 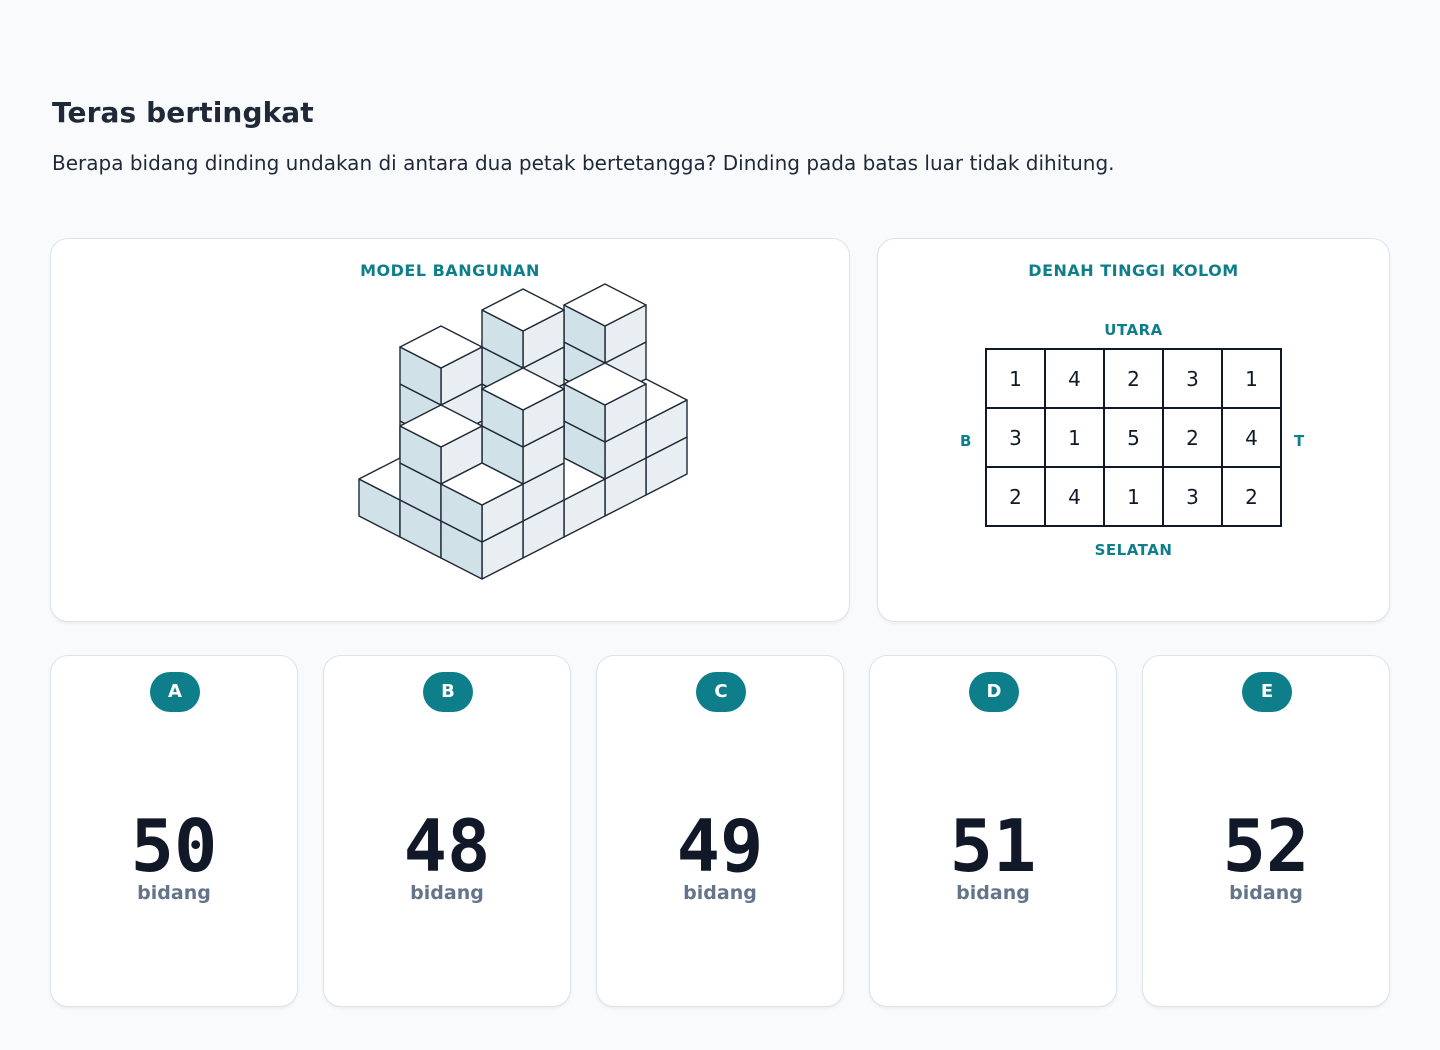 I want to click on option-d-letter-badge: D, so click(x=994, y=692).